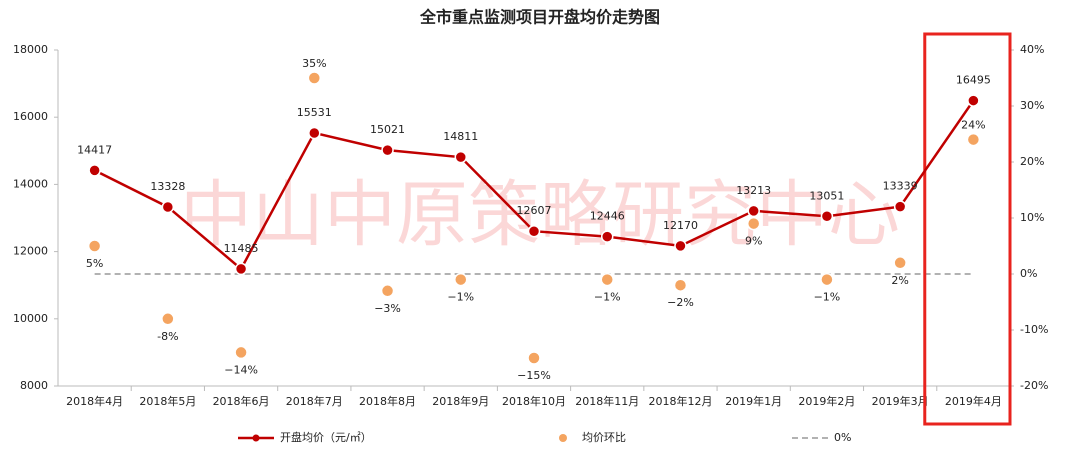 This screenshot has width=1080, height=461. I want to click on data-label: 12446, so click(607, 216).